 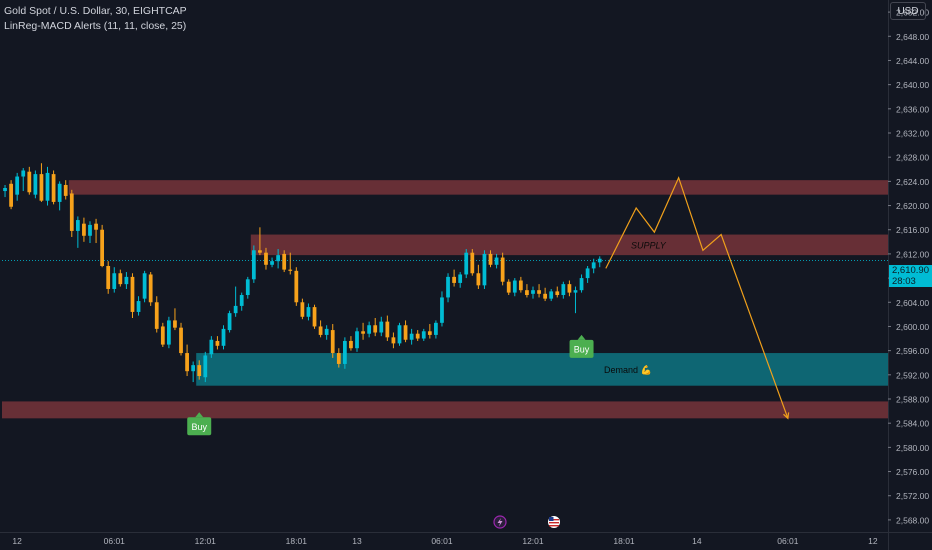 What do you see at coordinates (912, 303) in the screenshot?
I see `price-tick-label: 2,604.00` at bounding box center [912, 303].